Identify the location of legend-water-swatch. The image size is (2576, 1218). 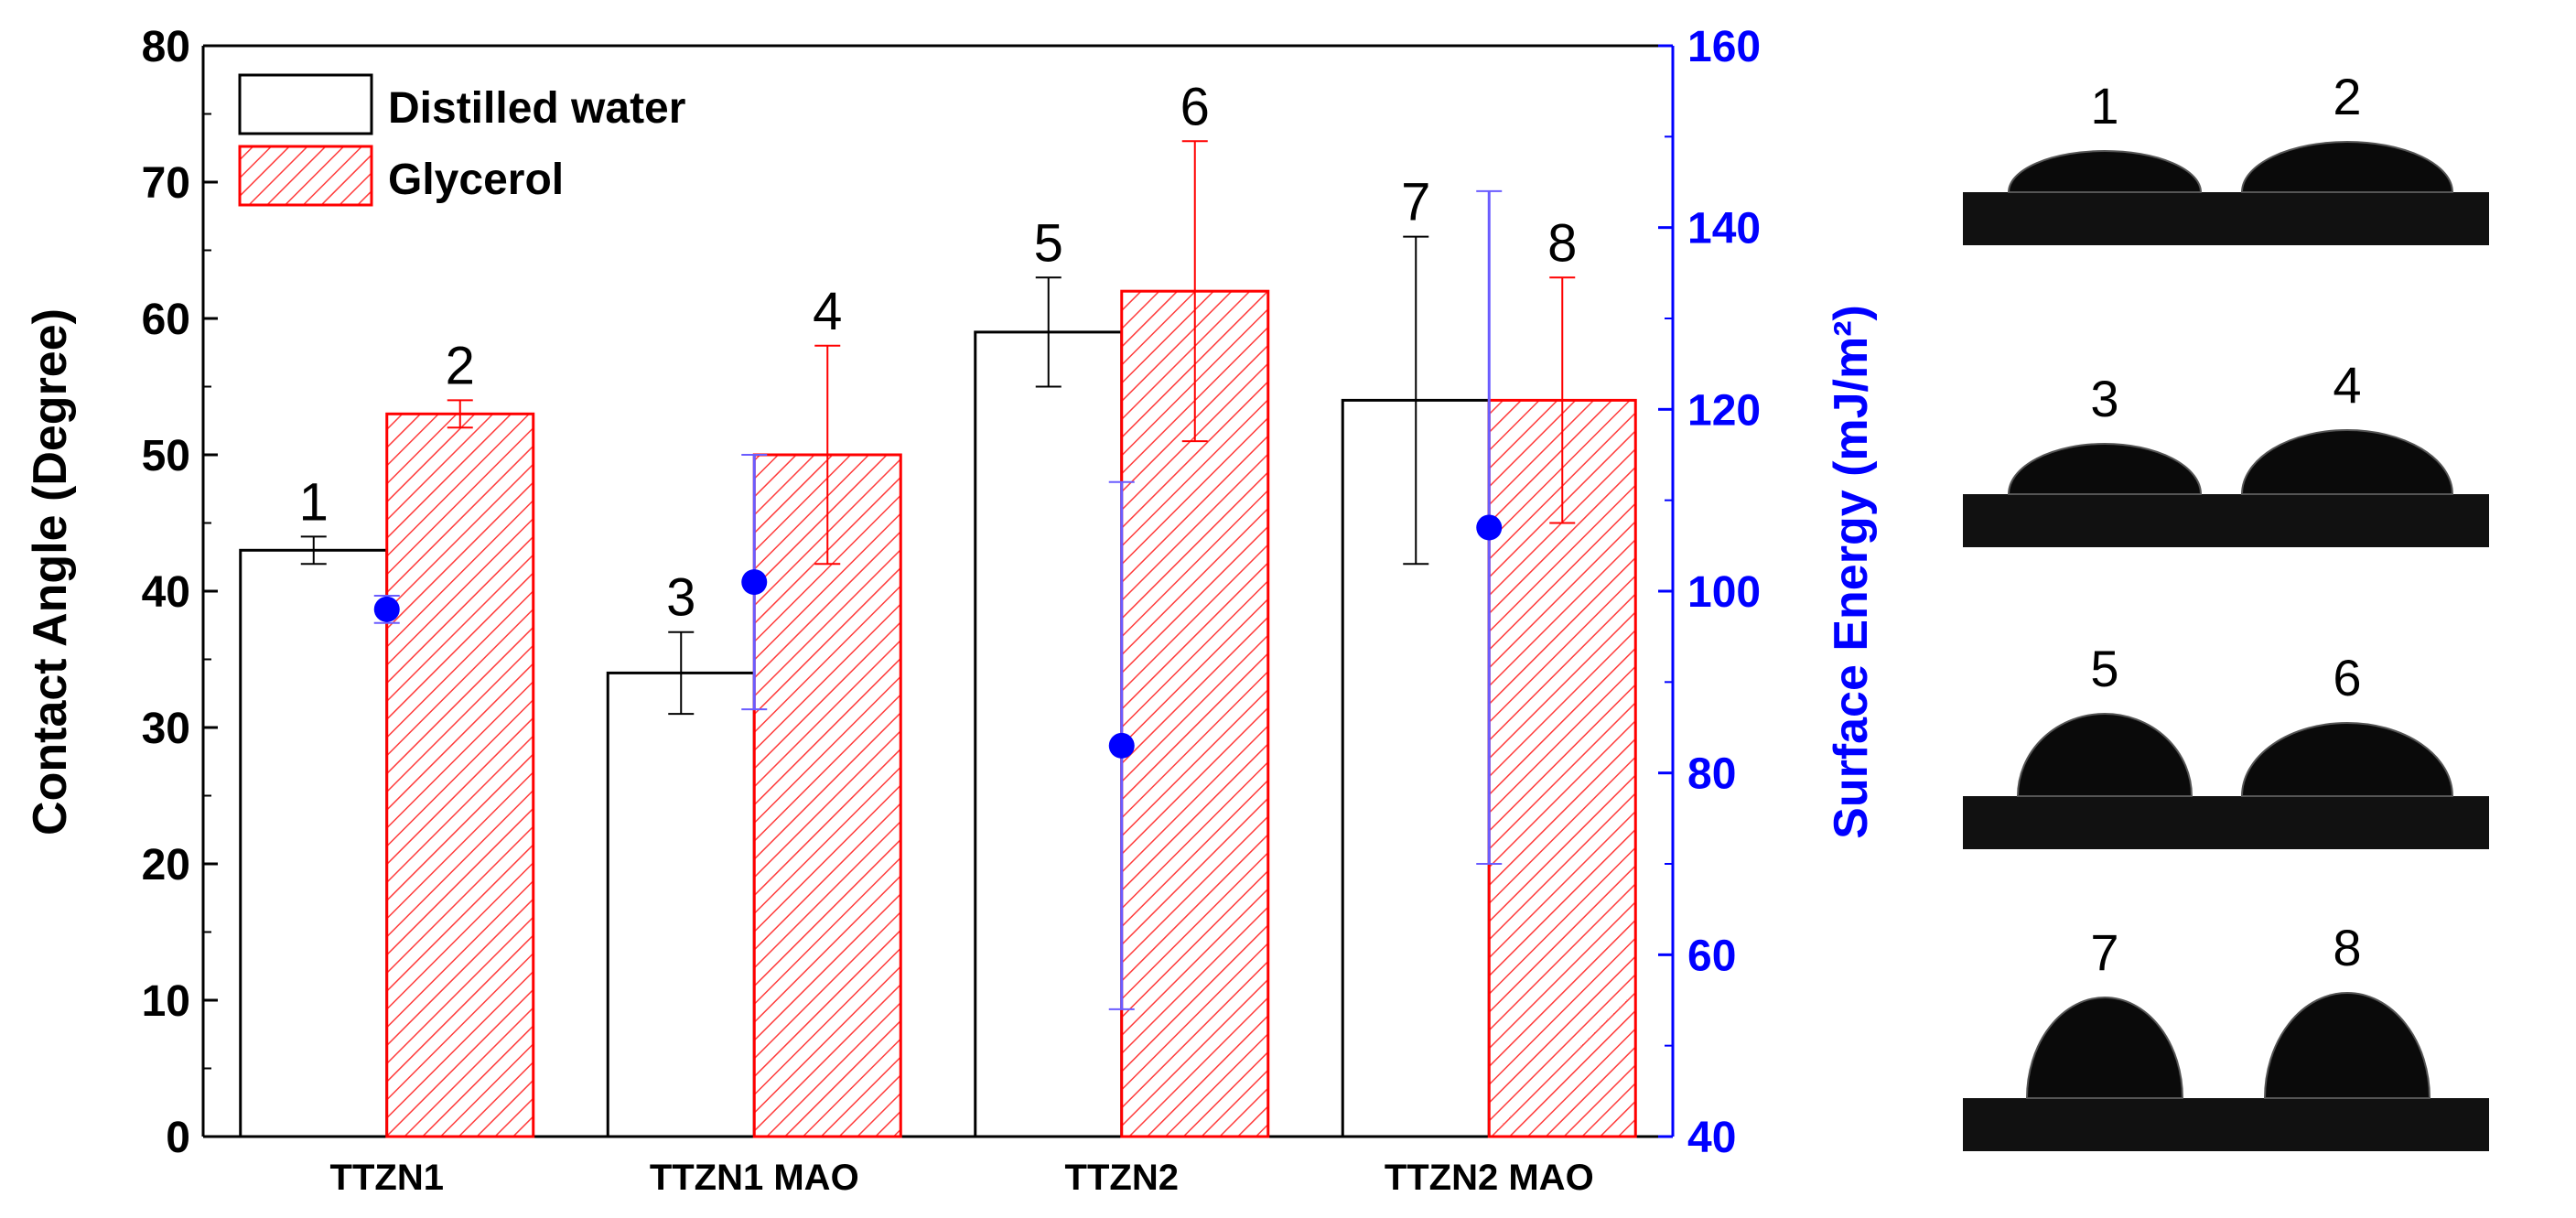
(306, 104).